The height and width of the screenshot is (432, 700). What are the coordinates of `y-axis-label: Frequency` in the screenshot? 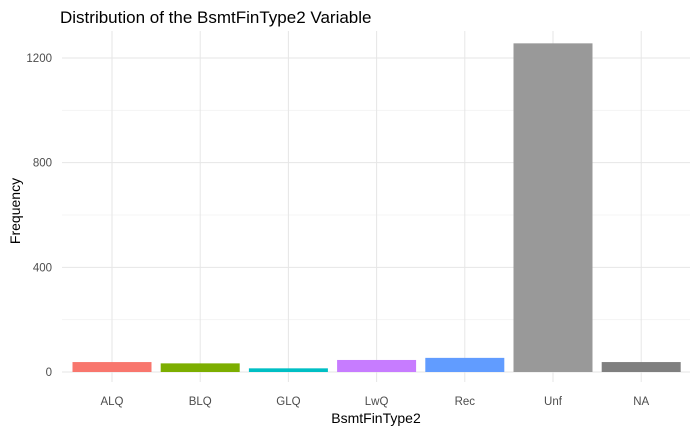 It's located at (15, 211).